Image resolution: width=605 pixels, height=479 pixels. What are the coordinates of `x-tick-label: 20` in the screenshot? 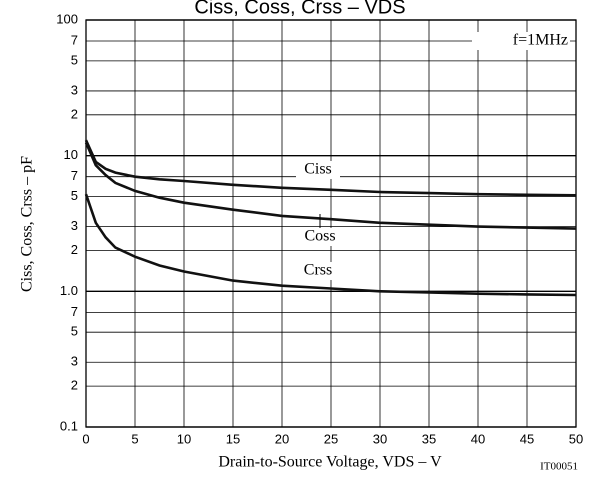 It's located at (282, 438).